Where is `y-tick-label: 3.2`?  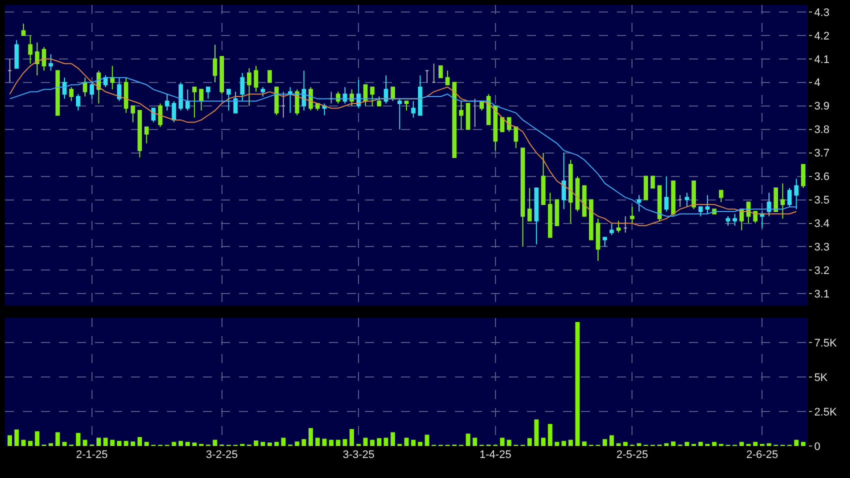 y-tick-label: 3.2 is located at coordinates (822, 271).